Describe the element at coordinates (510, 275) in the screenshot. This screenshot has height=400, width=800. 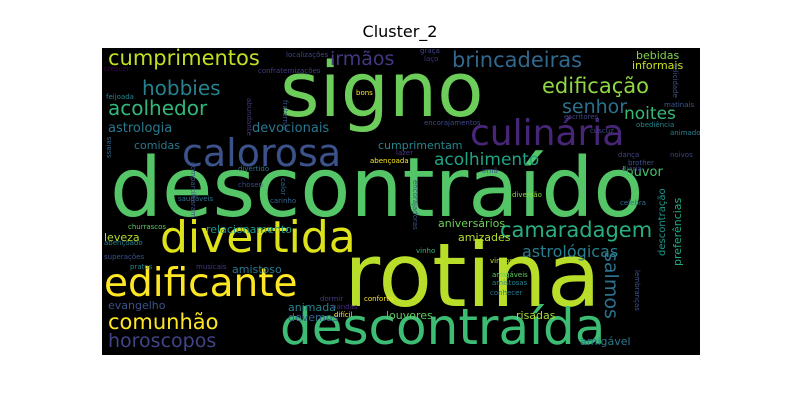
I see `word-amigaveis: amigáveis` at that location.